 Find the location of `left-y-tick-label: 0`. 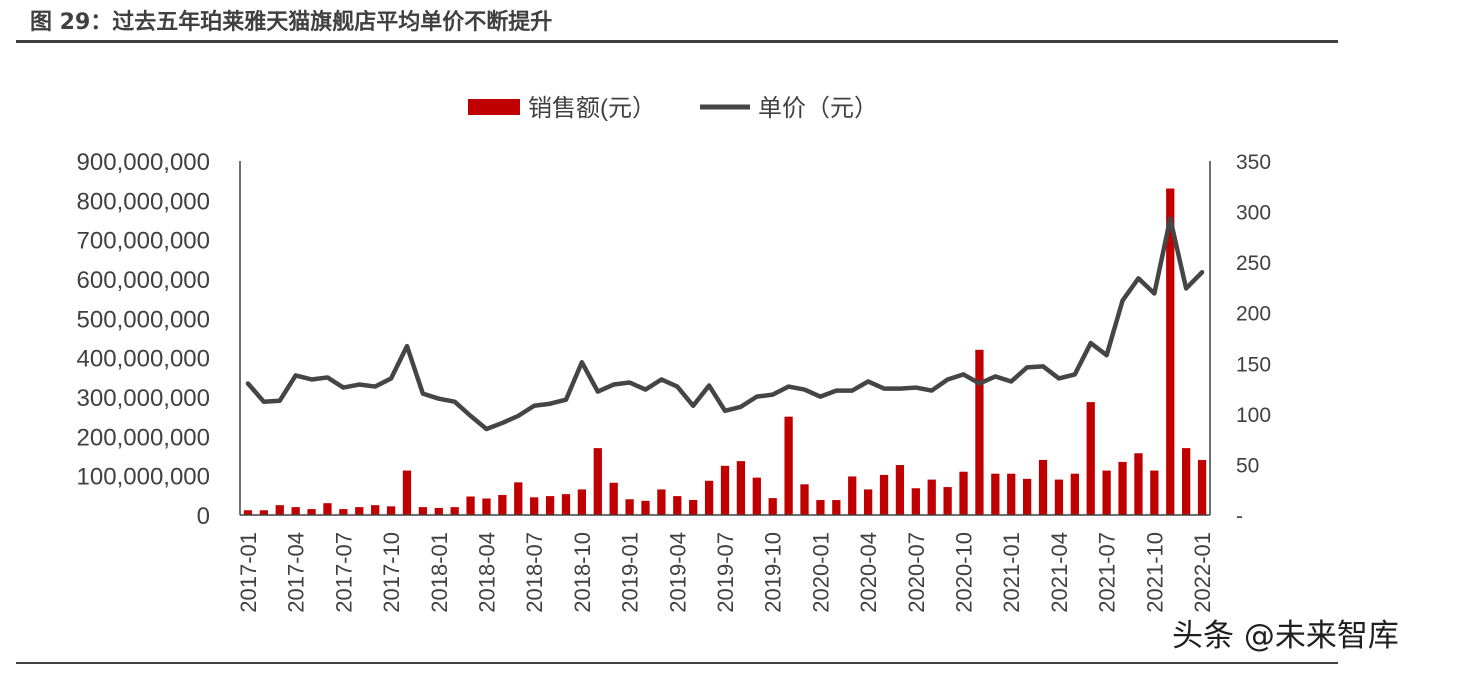

left-y-tick-label: 0 is located at coordinates (203, 516).